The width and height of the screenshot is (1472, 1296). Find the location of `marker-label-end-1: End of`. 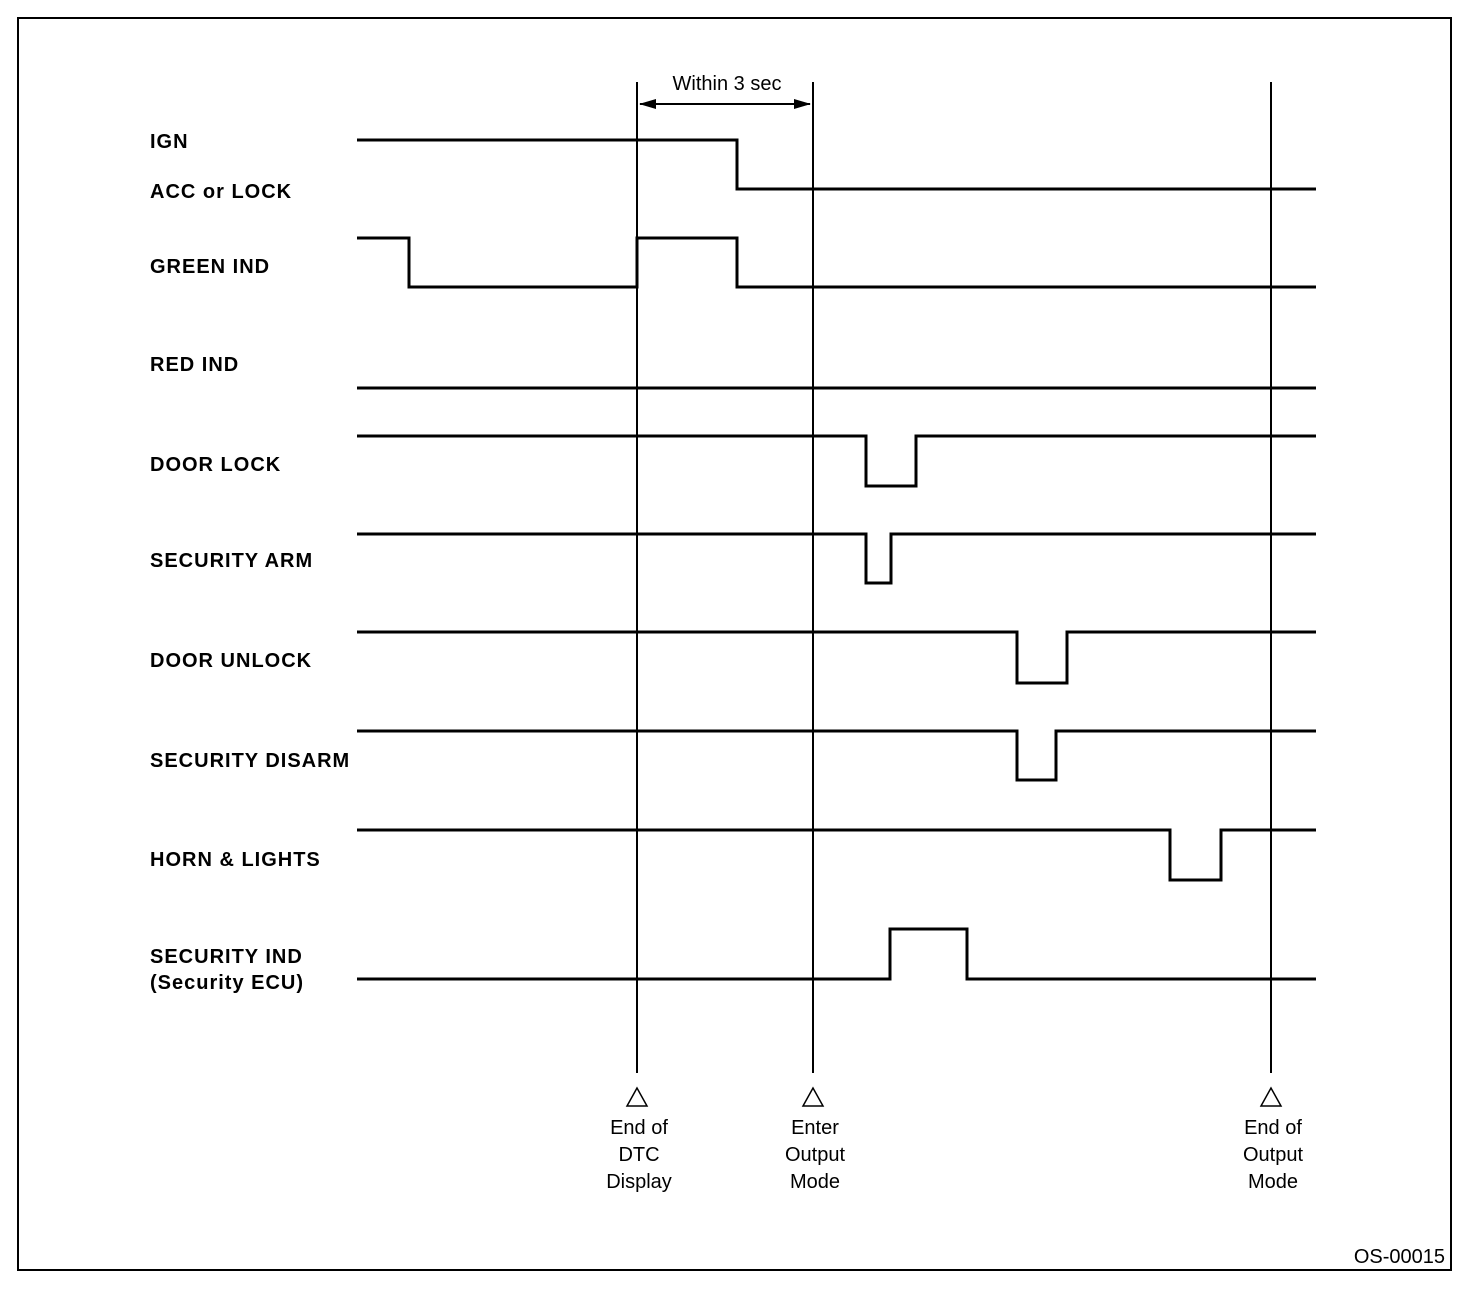

marker-label-end-1: End of is located at coordinates (1273, 1128).